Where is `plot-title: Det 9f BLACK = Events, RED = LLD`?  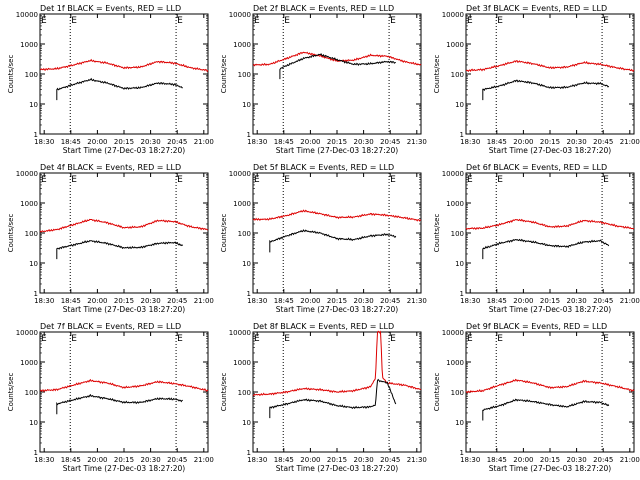
plot-title: Det 9f BLACK = Events, RED = LLD is located at coordinates (536, 326).